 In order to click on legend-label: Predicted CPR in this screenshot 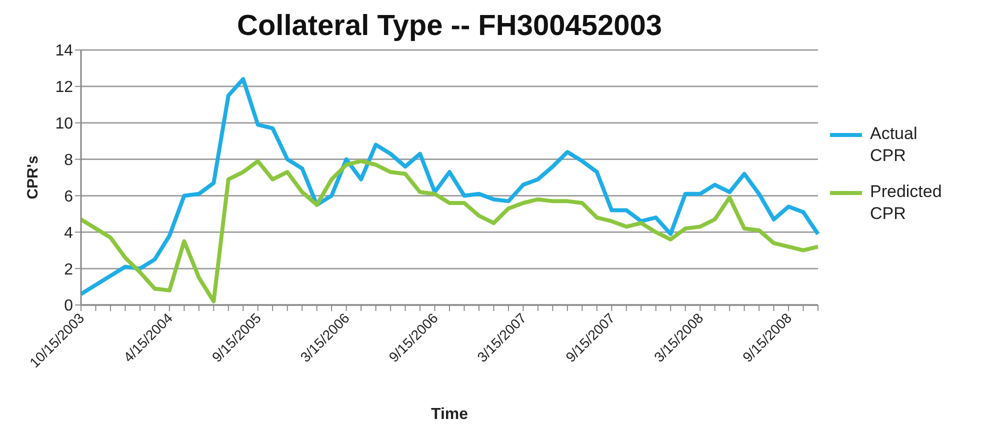, I will do `click(906, 203)`.